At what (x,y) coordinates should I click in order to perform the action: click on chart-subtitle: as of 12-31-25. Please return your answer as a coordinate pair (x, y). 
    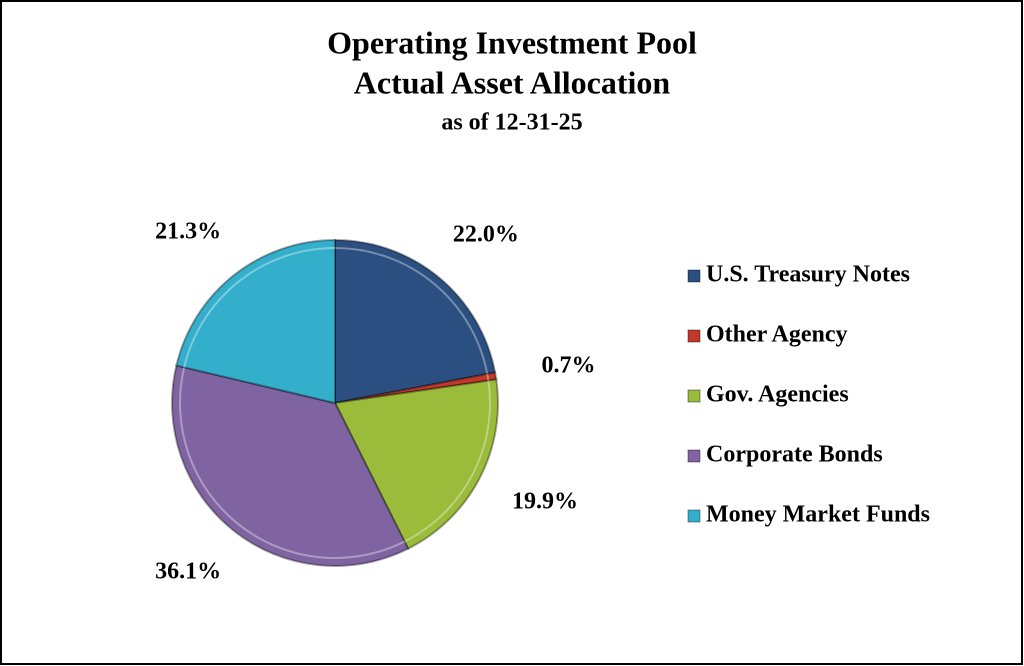
    Looking at the image, I should click on (511, 123).